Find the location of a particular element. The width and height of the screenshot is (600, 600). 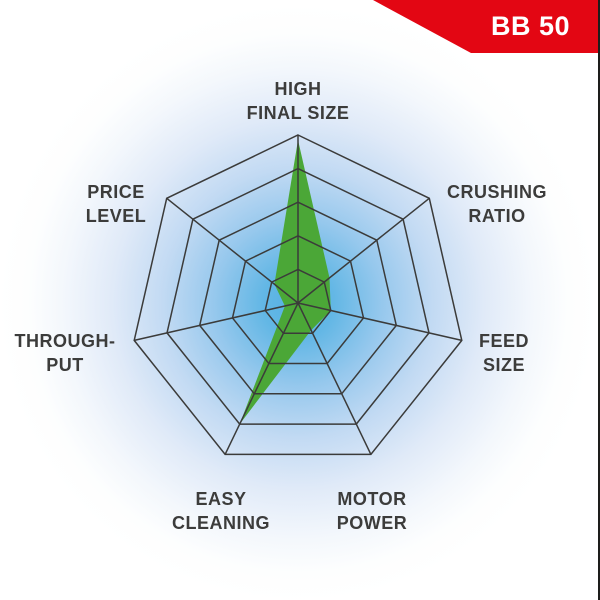

axis-label-crushing-ratio: CRUSHING RATIO is located at coordinates (497, 204).